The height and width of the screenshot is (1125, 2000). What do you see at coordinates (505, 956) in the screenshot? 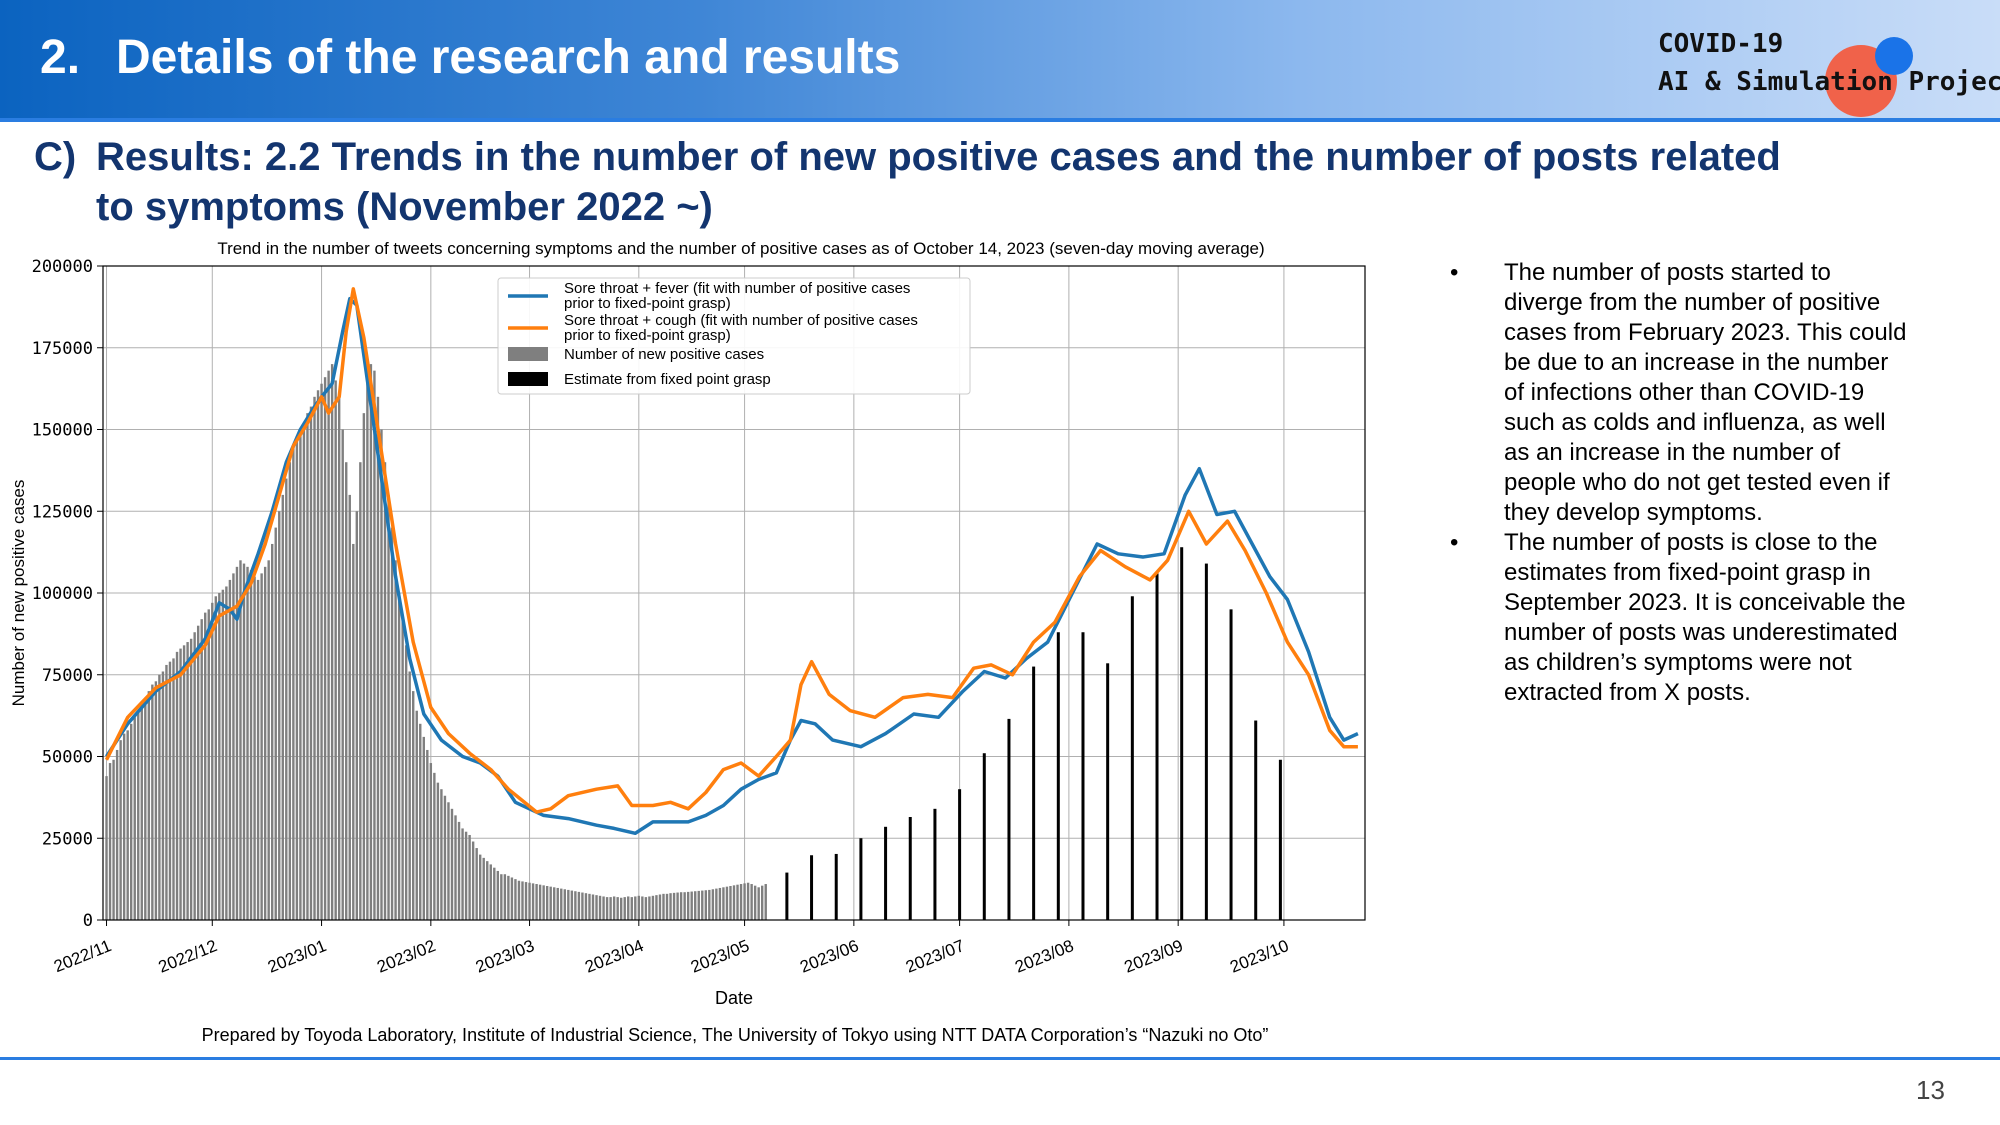
I see `x-tick-label: 2023/03` at bounding box center [505, 956].